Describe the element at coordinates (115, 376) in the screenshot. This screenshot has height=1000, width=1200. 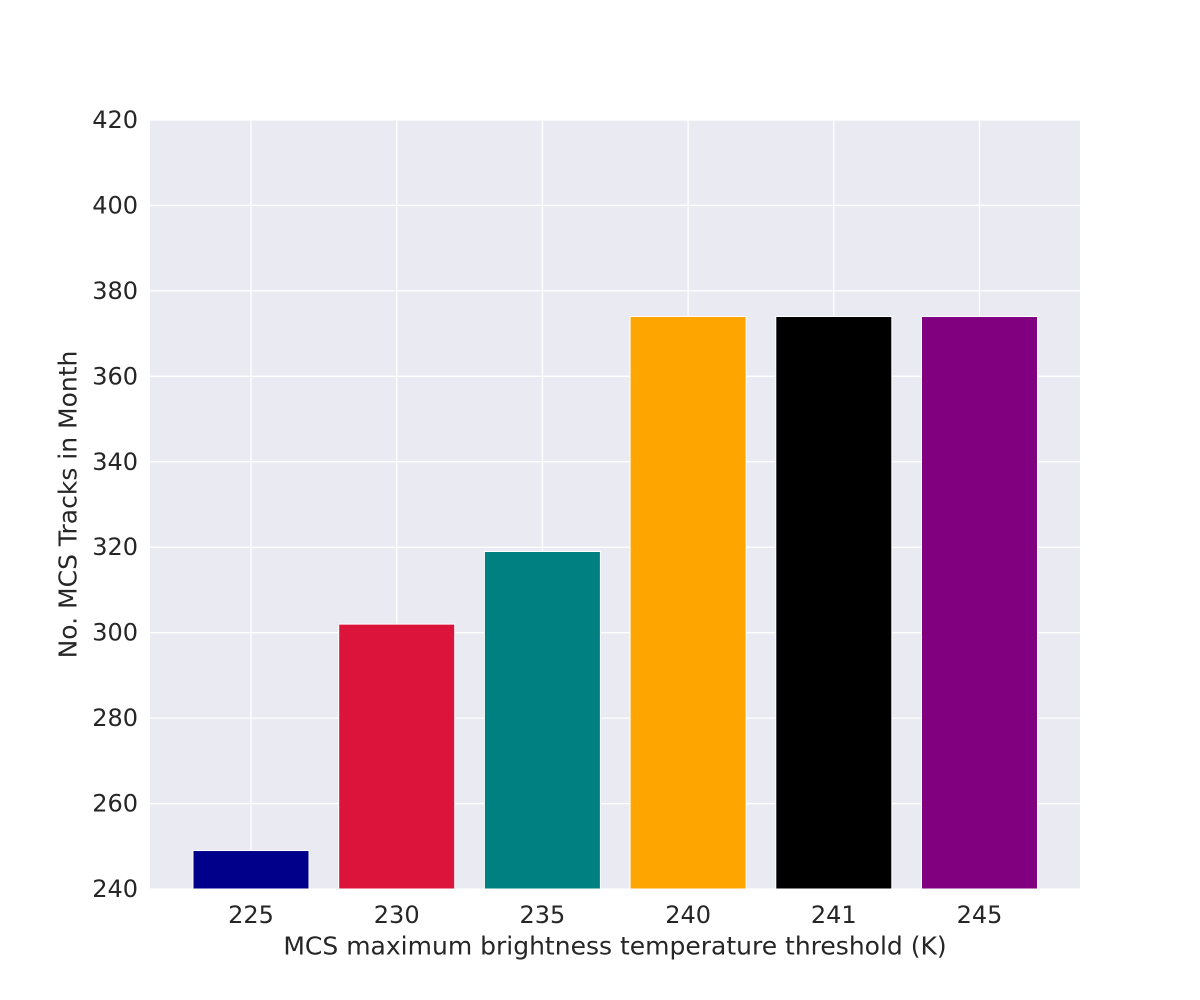
I see `y-tick-label: 360` at that location.